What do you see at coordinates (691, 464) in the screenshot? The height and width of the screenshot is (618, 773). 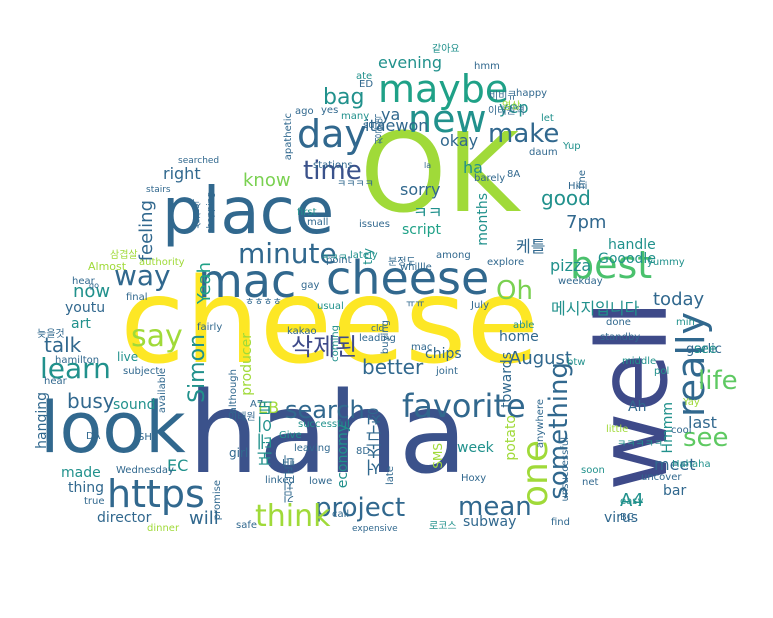 I see `cloud-word: Hahaha` at bounding box center [691, 464].